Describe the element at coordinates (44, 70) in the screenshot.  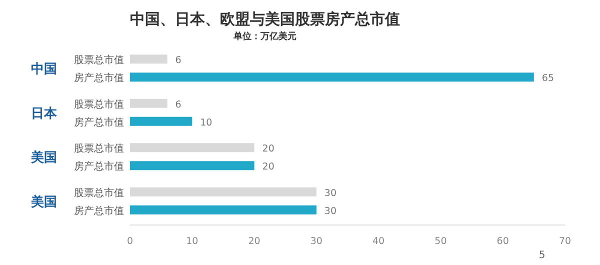
I see `y-tick-label: 中国` at that location.